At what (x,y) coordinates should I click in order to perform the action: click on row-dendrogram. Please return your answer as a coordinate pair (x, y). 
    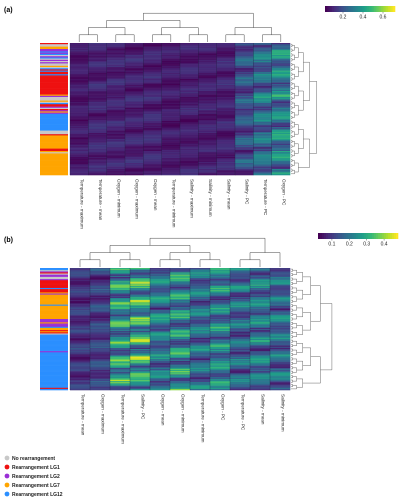
    Looking at the image, I should click on (304, 109).